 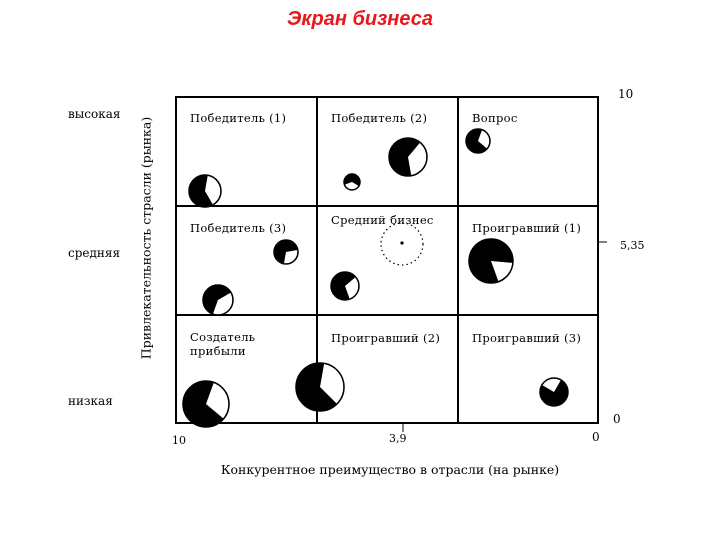 I want to click on y-level-low: низкая, so click(x=90, y=401).